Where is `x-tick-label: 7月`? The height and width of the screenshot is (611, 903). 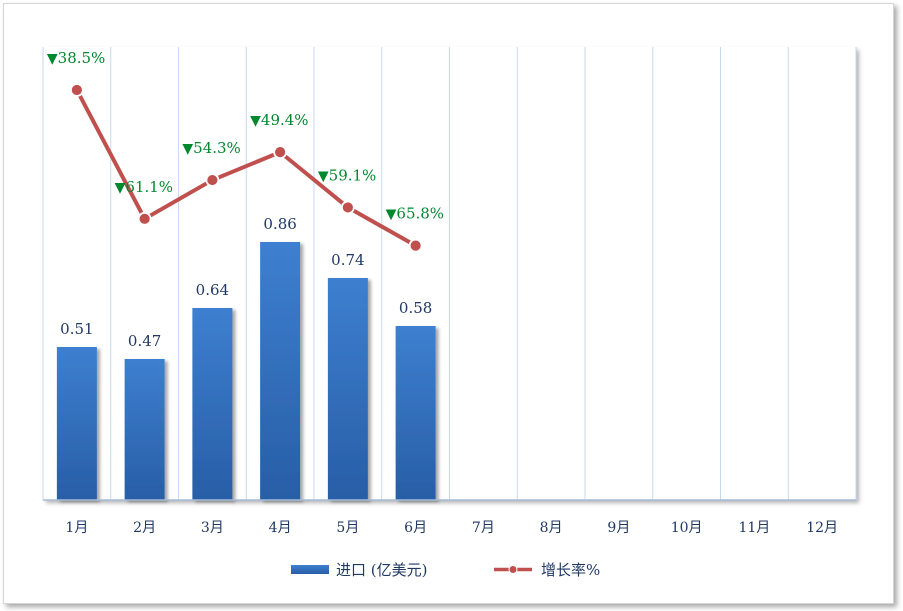
x-tick-label: 7月 is located at coordinates (483, 528).